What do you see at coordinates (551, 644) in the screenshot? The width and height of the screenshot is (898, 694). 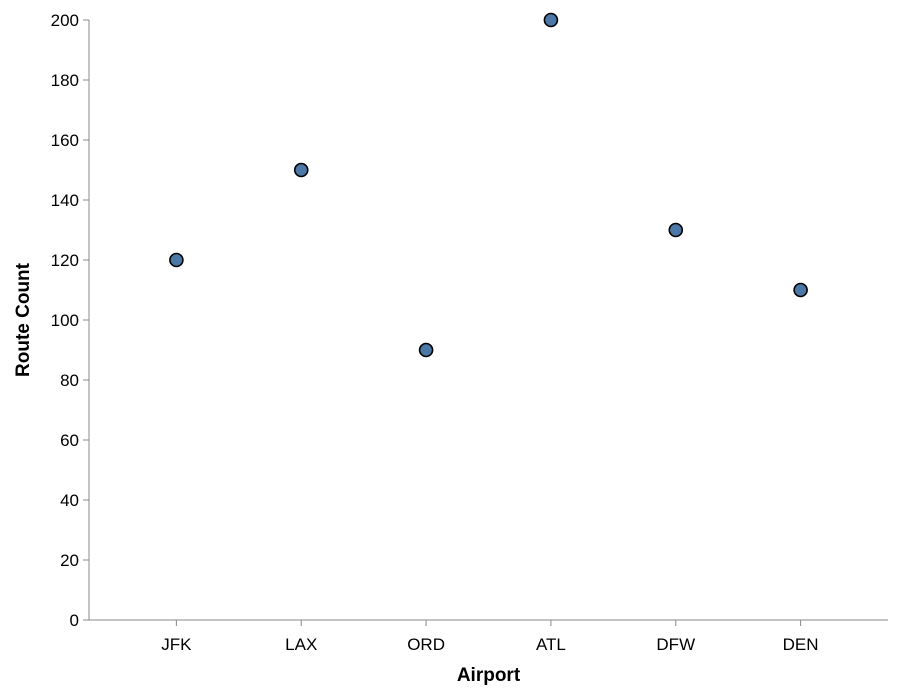 I see `x-tick-label: ATL` at bounding box center [551, 644].